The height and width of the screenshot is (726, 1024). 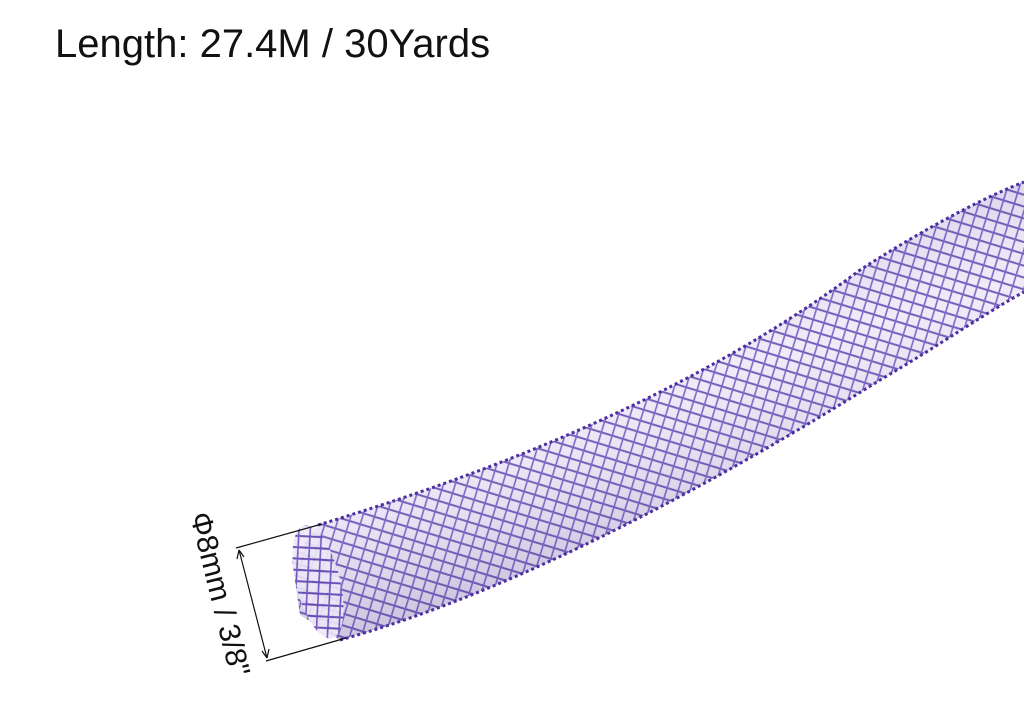 What do you see at coordinates (272, 44) in the screenshot?
I see `title: Length: 27.4M / 30Yards` at bounding box center [272, 44].